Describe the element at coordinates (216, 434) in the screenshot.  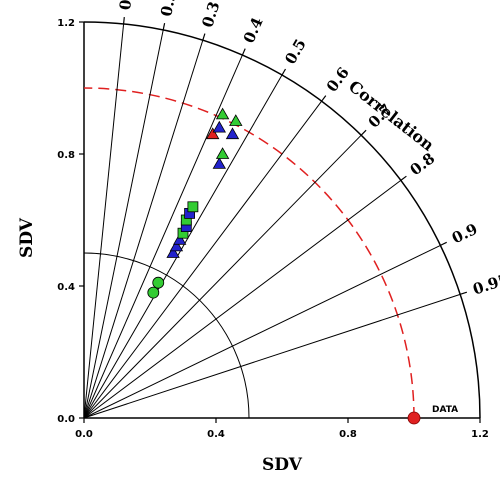
I see `x-tick-label: 0.4` at that location.